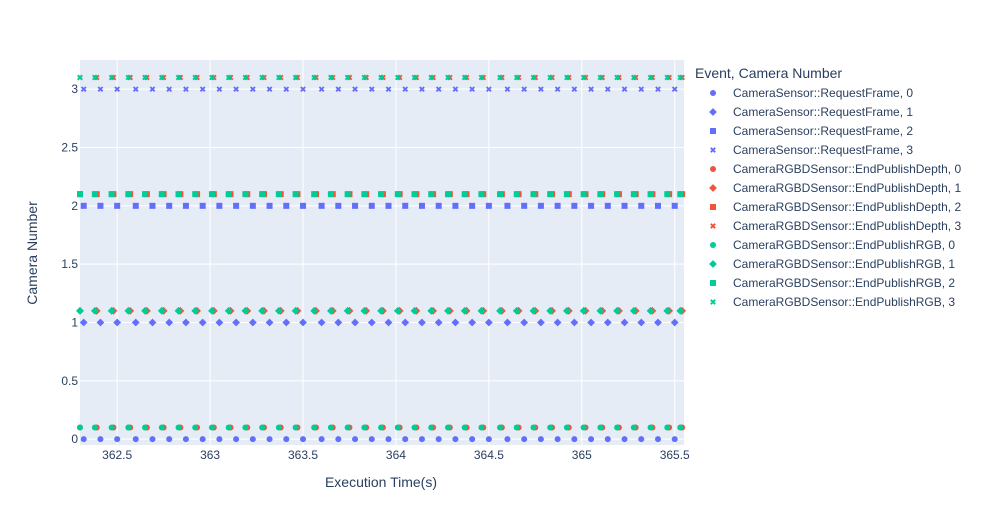  Describe the element at coordinates (832, 264) in the screenshot. I see `legend-item: CameraRGBDSensor::EndPublishRGB, 1` at that location.